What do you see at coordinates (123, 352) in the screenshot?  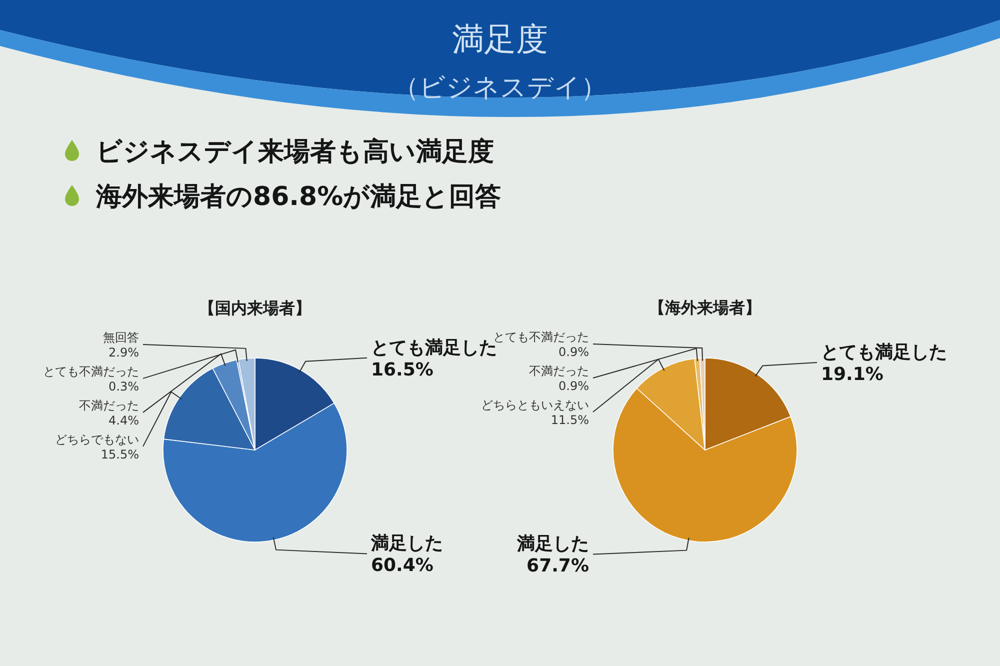 I see `data-label: 2.9%` at bounding box center [123, 352].